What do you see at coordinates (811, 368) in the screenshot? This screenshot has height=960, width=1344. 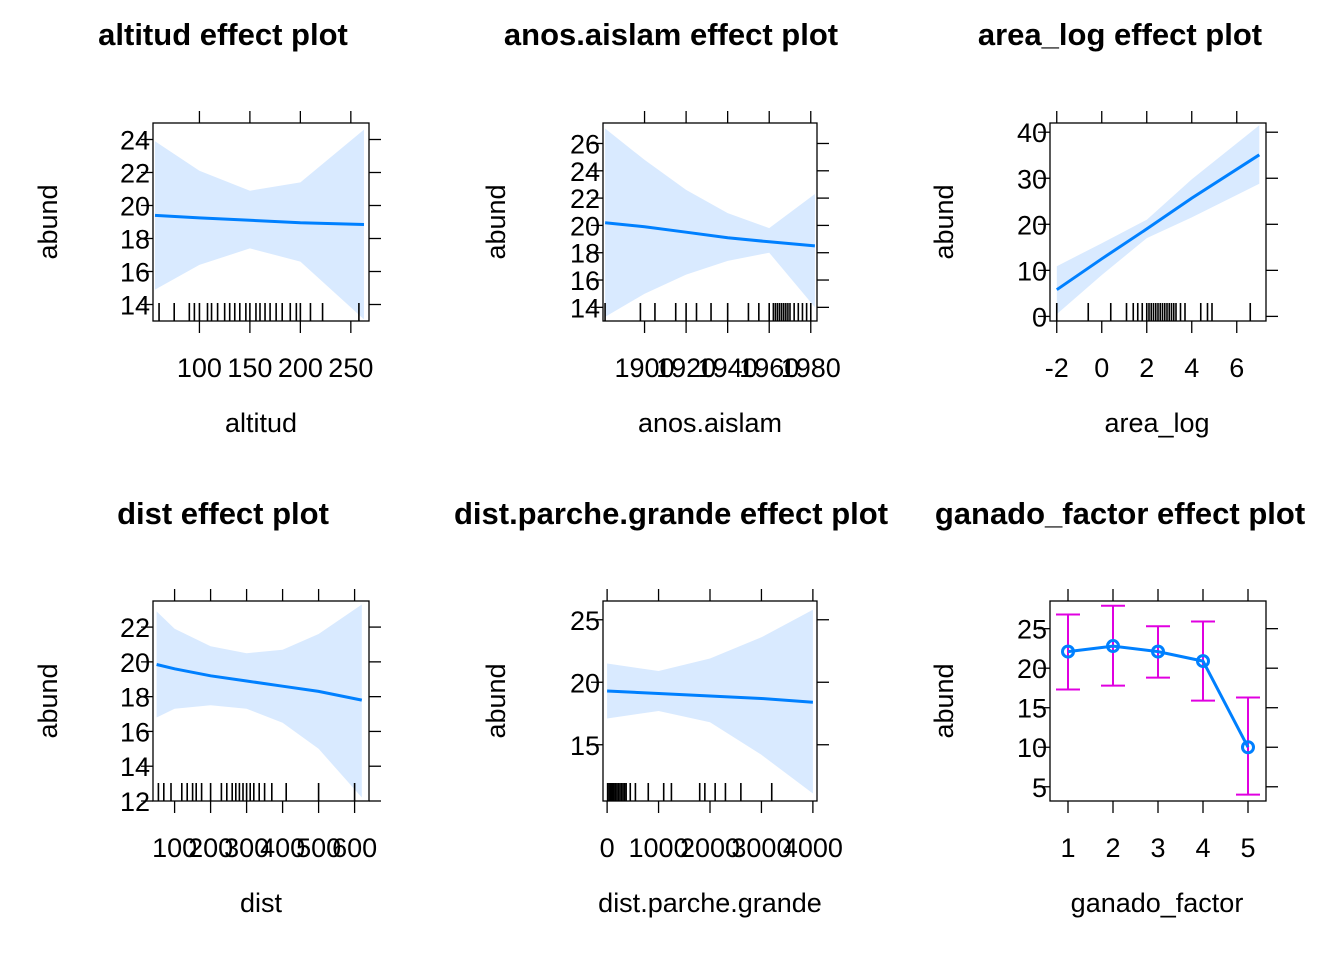 I see `x-tick-label: 1980` at bounding box center [811, 368].